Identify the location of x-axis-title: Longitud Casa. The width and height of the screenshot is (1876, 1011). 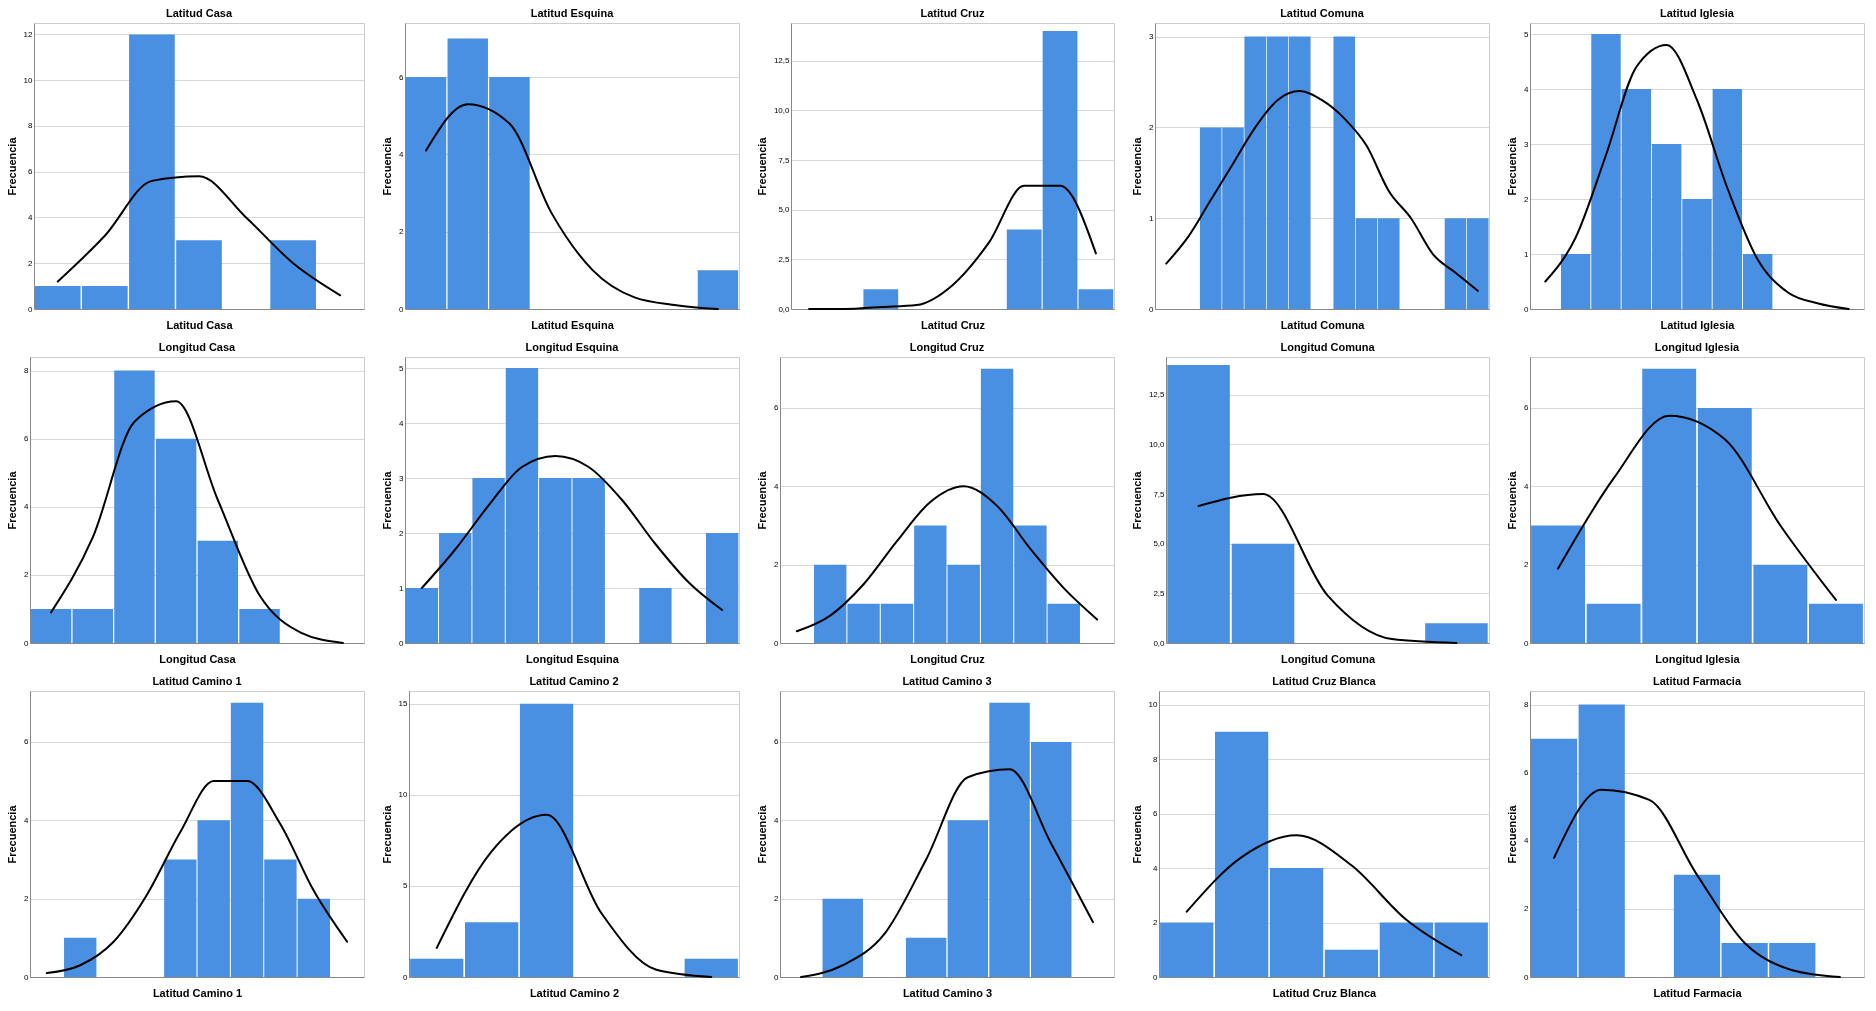
(198, 658).